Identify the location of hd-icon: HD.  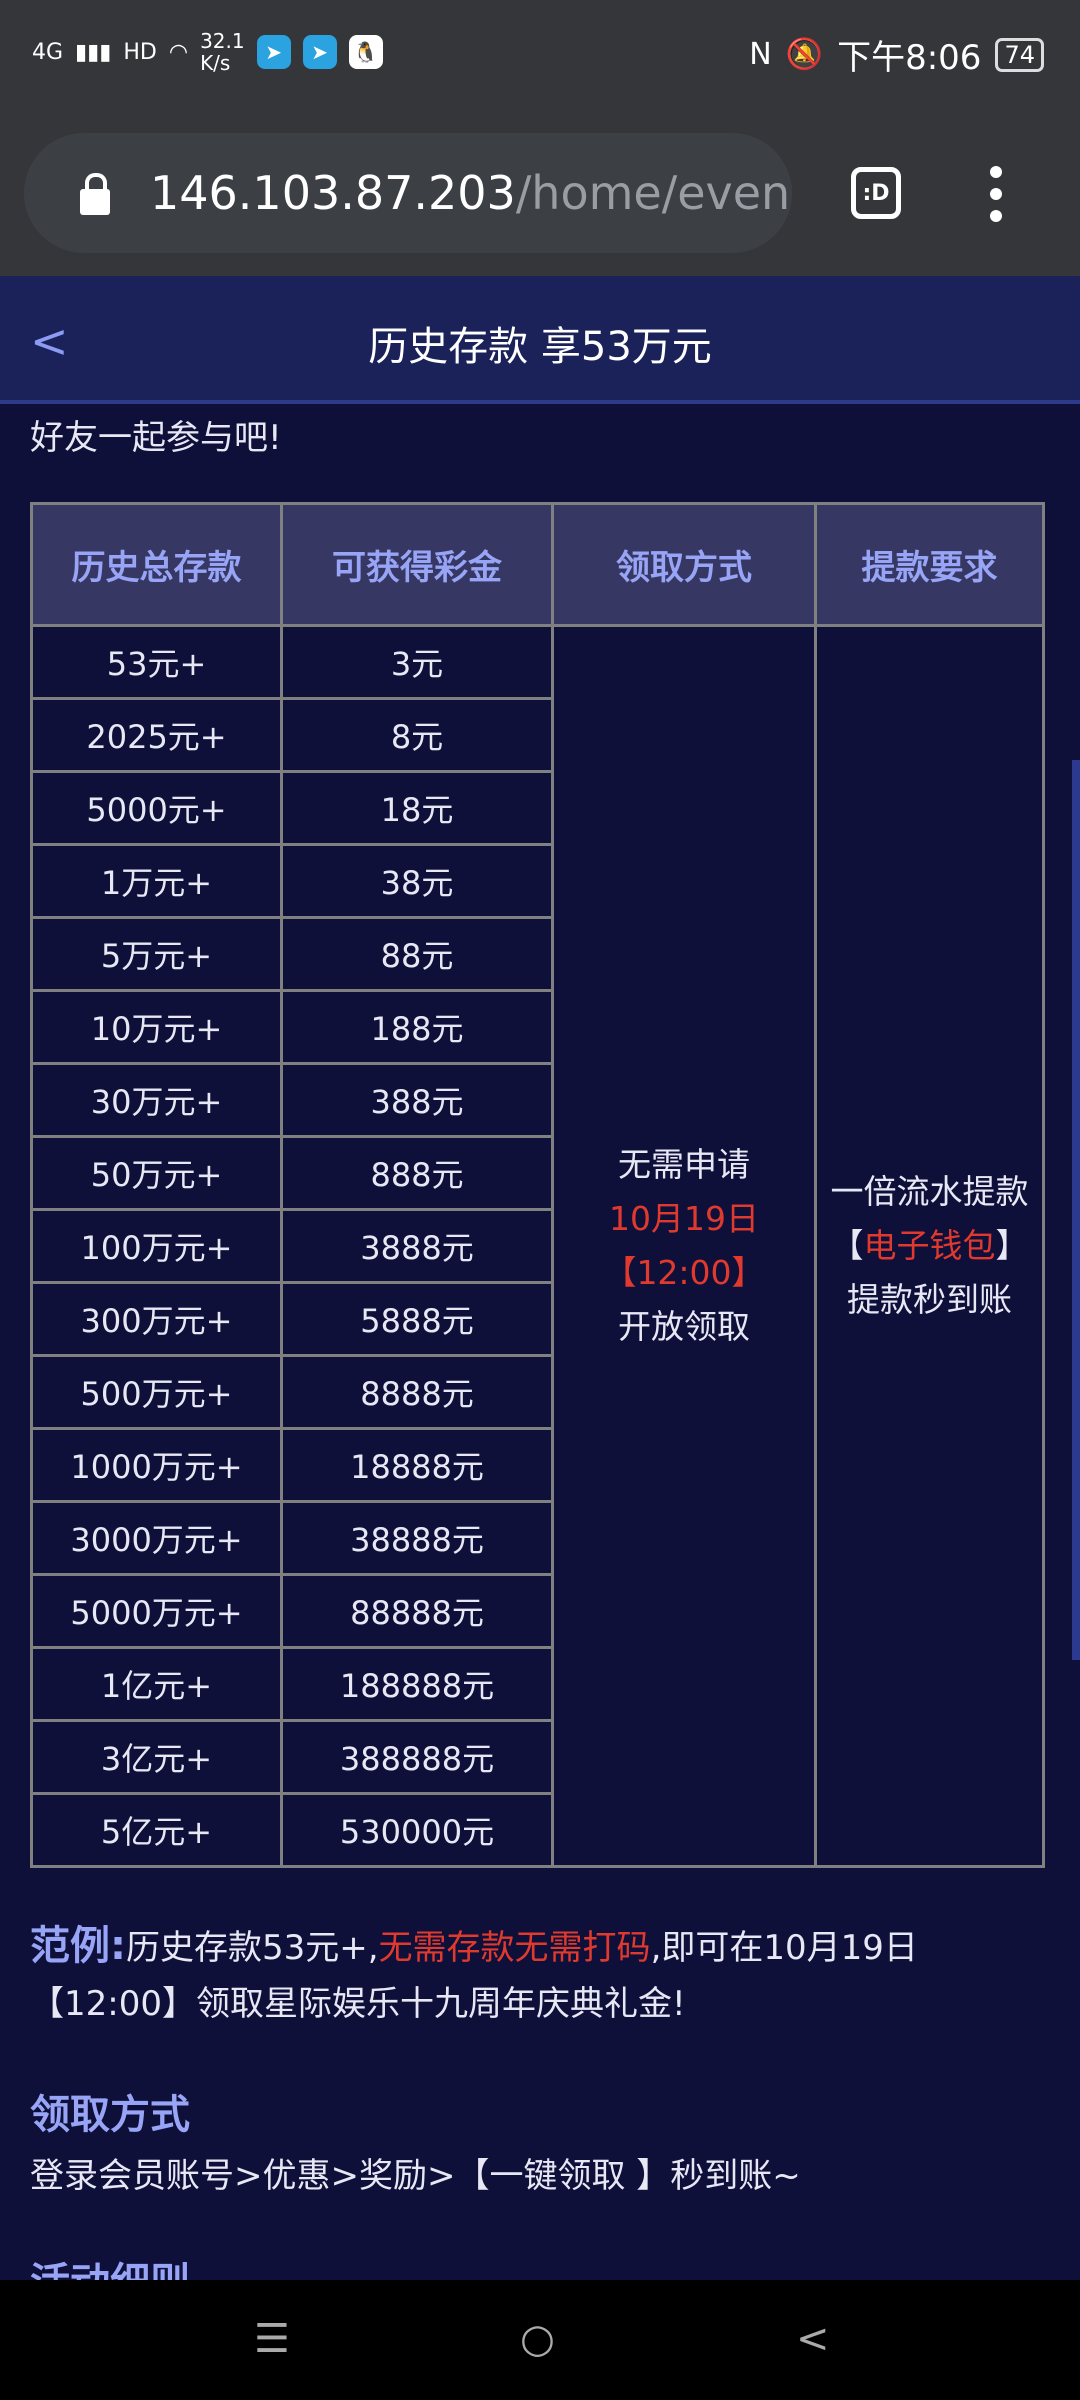
(140, 52).